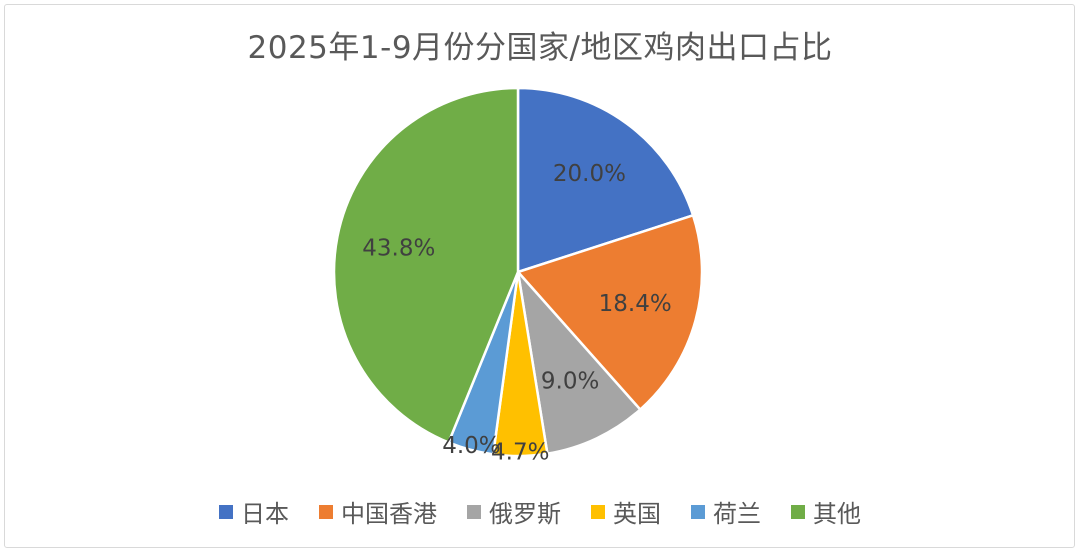  I want to click on legend-item-5: 荷兰, so click(726, 511).